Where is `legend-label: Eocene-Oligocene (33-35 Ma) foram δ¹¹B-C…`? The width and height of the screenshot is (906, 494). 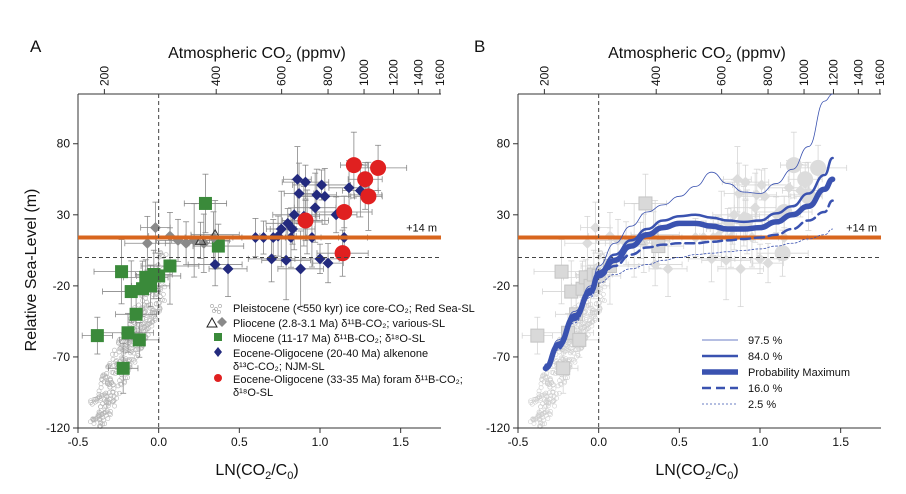
legend-label: Eocene-Oligocene (33-35 Ma) foram δ¹¹B-C… is located at coordinates (348, 380).